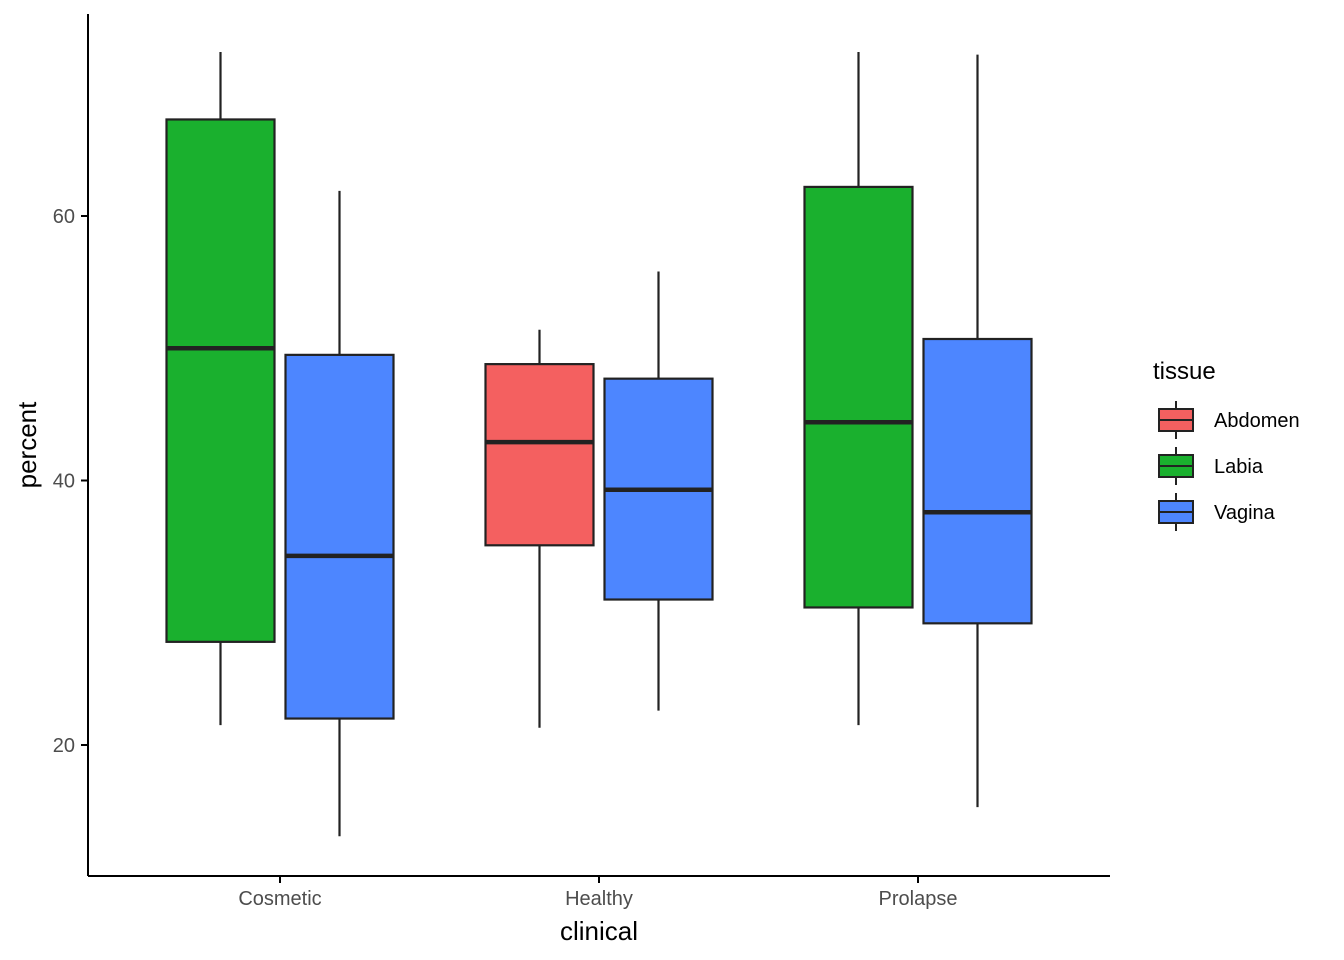  What do you see at coordinates (599, 931) in the screenshot?
I see `x-axis-title: clinical` at bounding box center [599, 931].